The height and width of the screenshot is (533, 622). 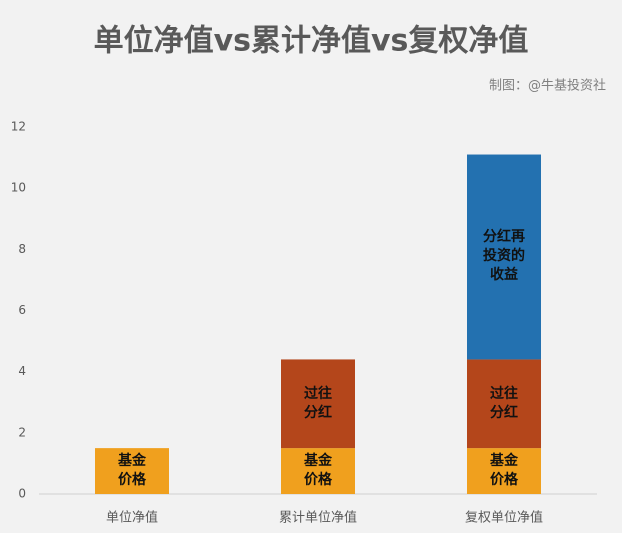 I want to click on segment-label-box: 分红再投资的收益, so click(x=504, y=257).